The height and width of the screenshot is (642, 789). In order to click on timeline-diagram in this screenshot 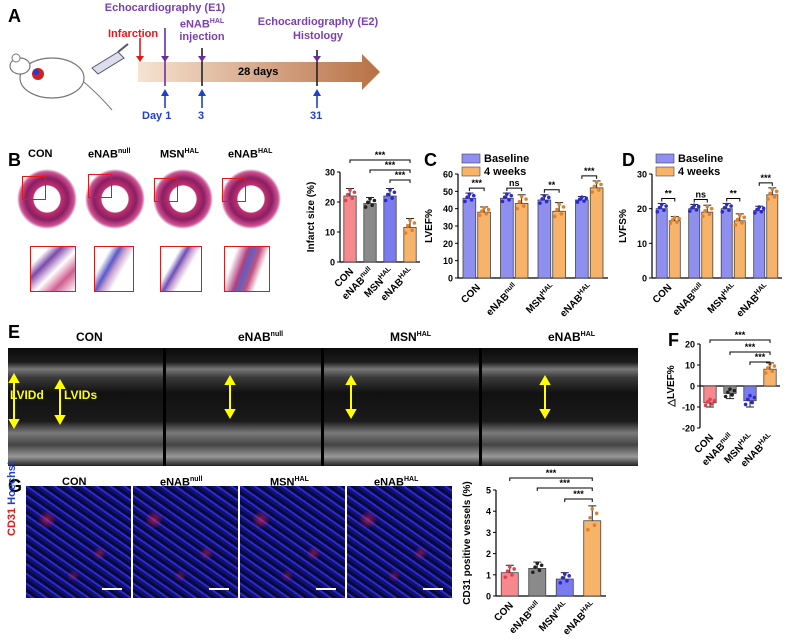, I will do `click(194, 69)`.